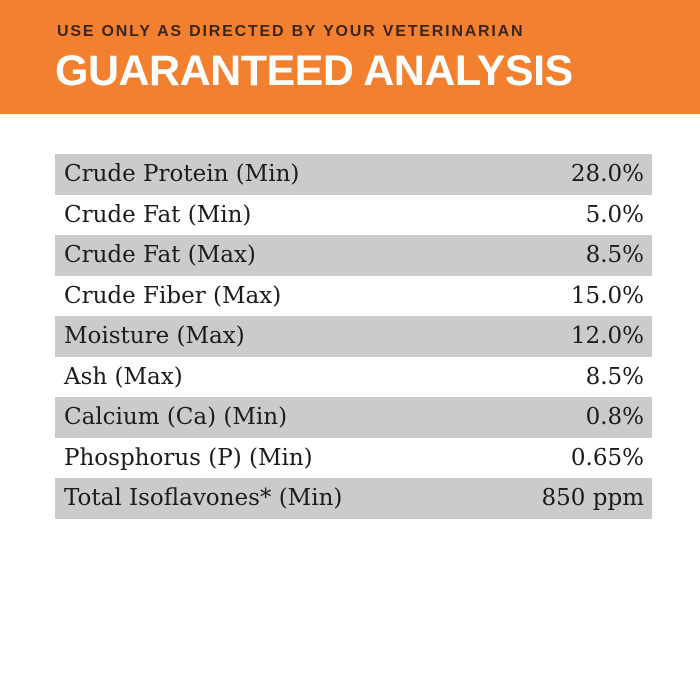  I want to click on table-row: Crude Fat (Max) 8.5%, so click(353, 255).